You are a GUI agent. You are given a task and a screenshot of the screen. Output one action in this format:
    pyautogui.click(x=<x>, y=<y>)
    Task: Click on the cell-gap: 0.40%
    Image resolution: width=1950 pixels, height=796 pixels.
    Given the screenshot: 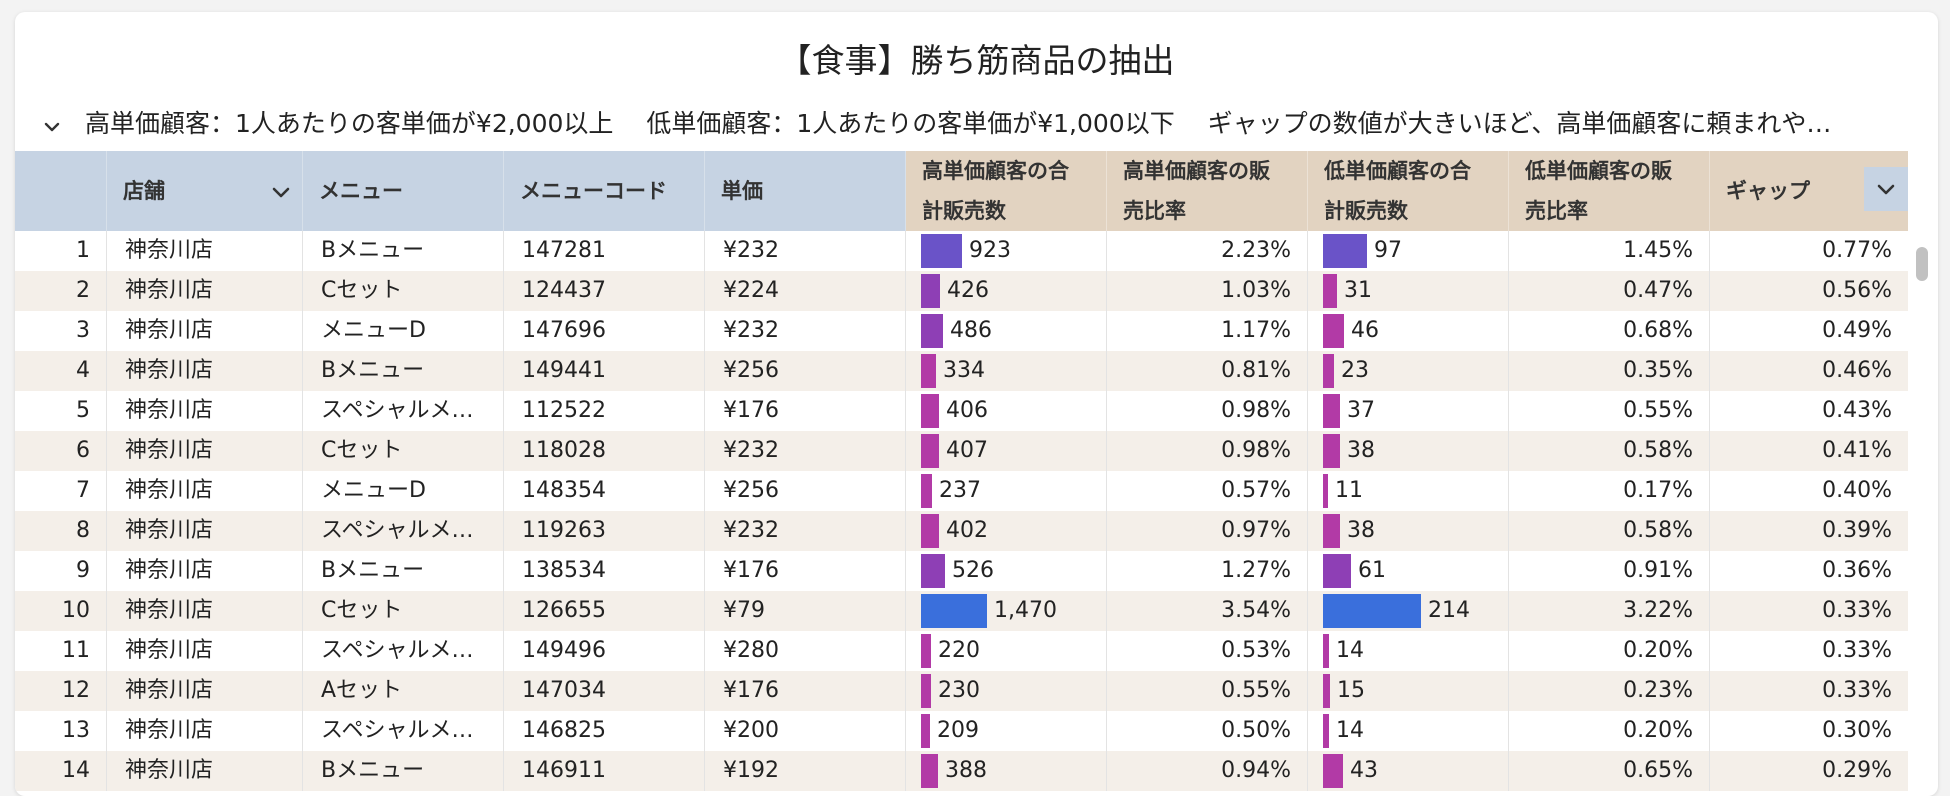 What is the action you would take?
    pyautogui.click(x=1857, y=490)
    